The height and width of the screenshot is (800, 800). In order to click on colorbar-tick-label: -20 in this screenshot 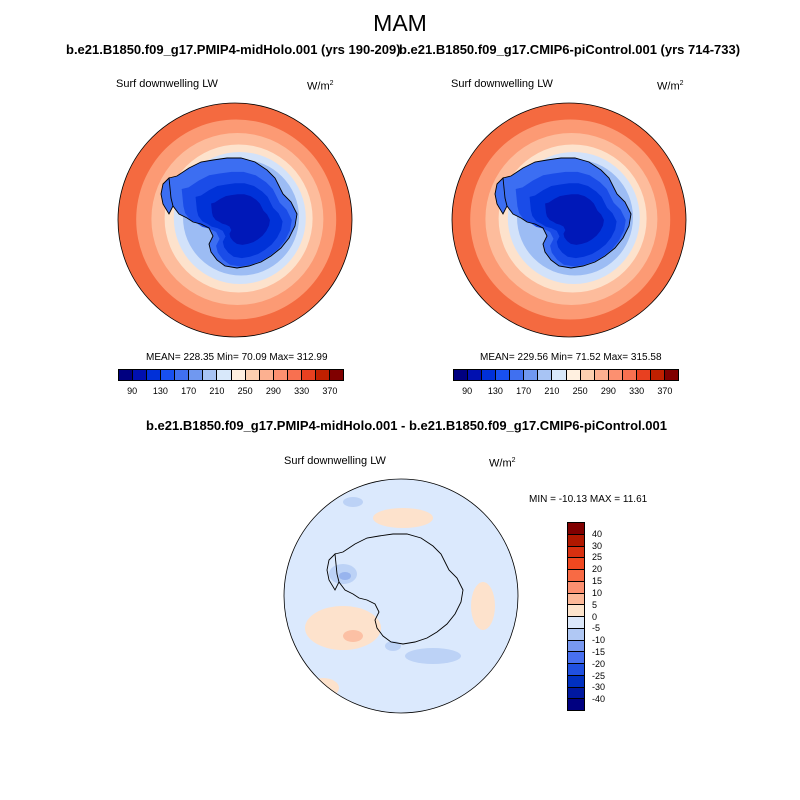, I will do `click(599, 663)`.